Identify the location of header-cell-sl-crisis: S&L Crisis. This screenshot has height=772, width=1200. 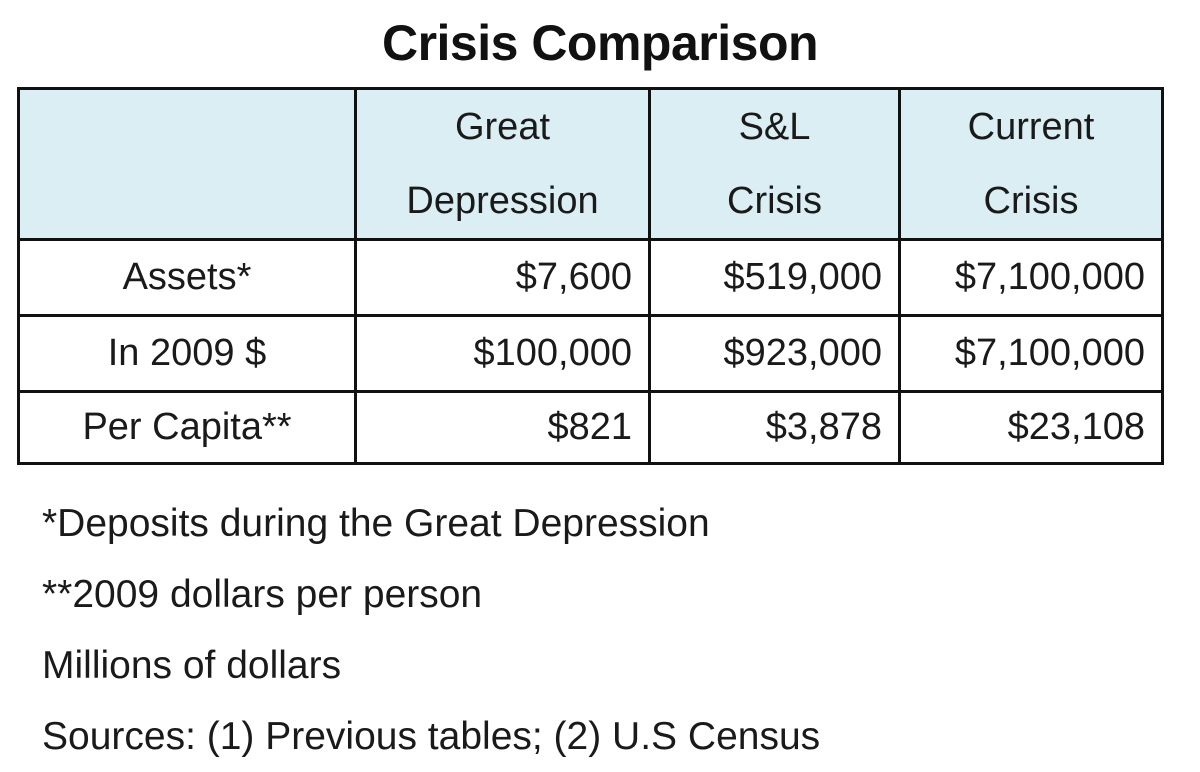
(774, 164).